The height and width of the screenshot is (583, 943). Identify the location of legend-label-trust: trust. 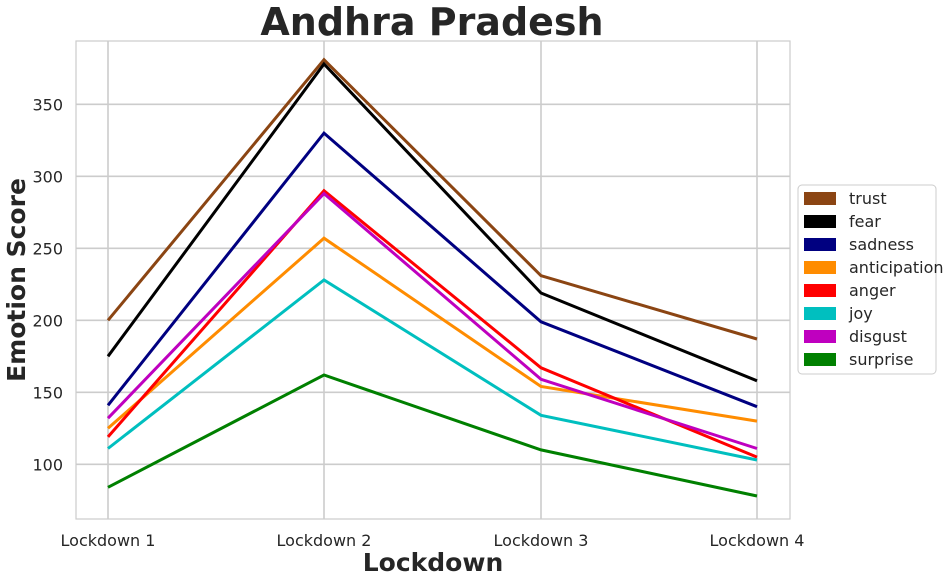
(868, 198).